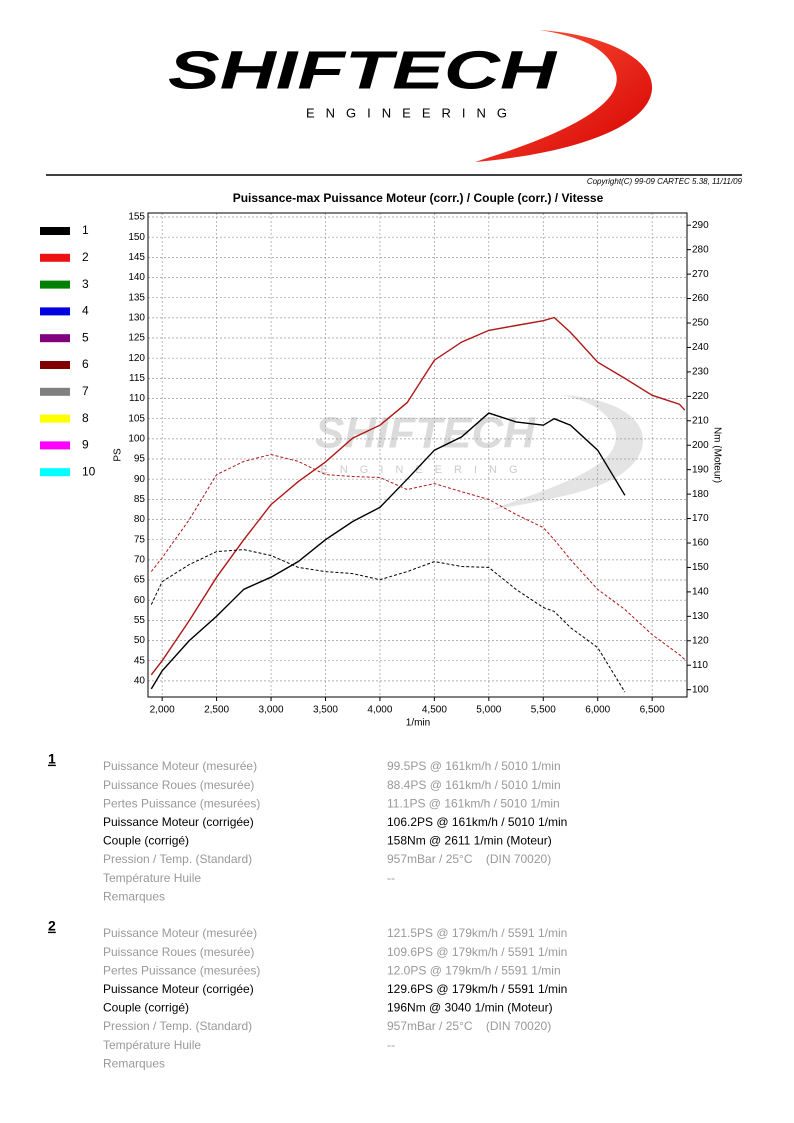  What do you see at coordinates (136, 217) in the screenshot?
I see `y-tick-label: 155` at bounding box center [136, 217].